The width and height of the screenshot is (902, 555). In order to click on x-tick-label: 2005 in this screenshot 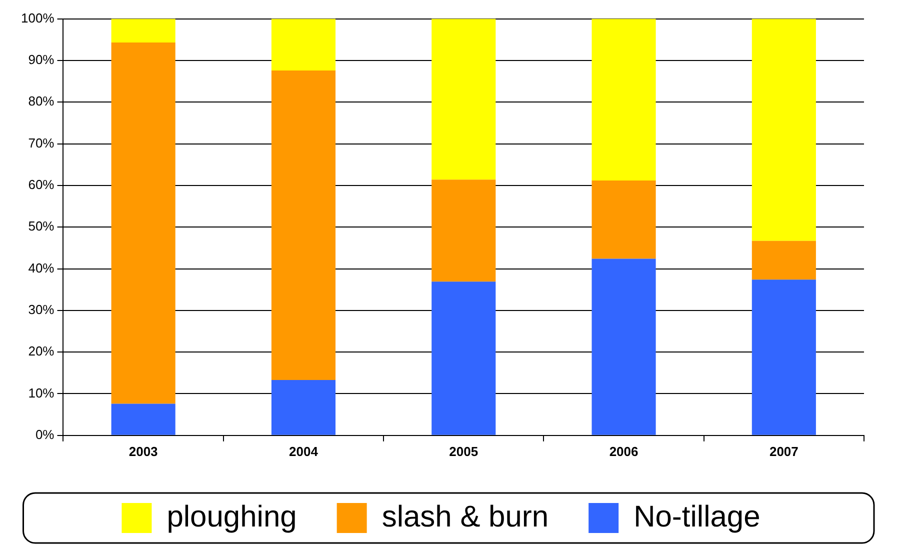, I will do `click(463, 451)`.